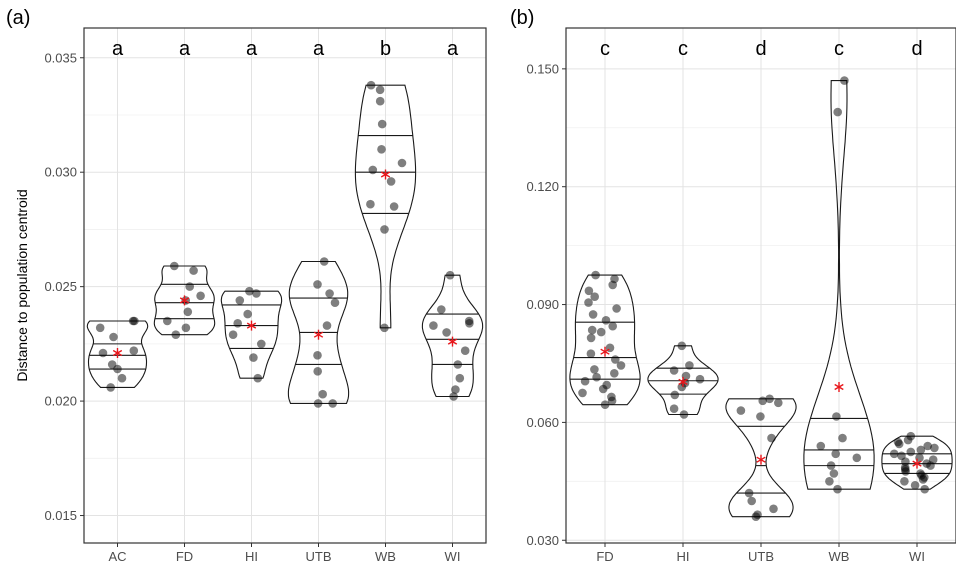  I want to click on significance-letter: d, so click(916, 49).